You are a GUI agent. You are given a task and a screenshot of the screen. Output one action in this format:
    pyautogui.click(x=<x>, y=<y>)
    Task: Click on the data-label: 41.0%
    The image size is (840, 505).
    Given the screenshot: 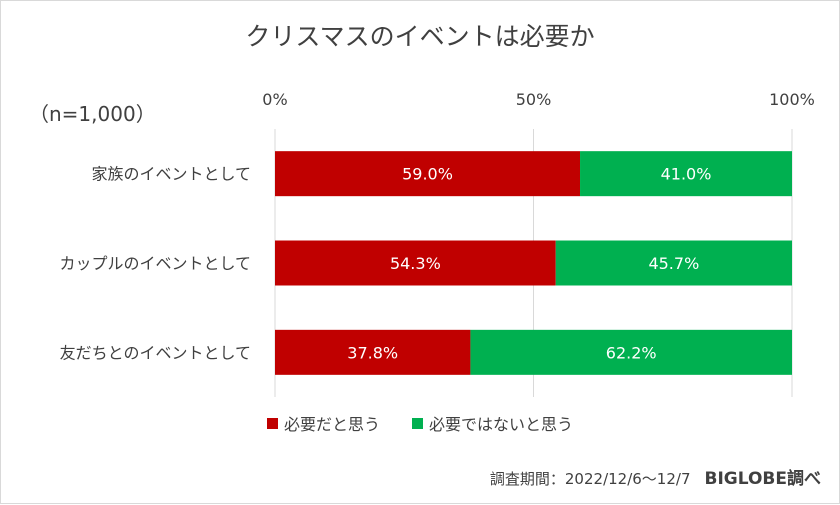 What is the action you would take?
    pyautogui.click(x=686, y=174)
    